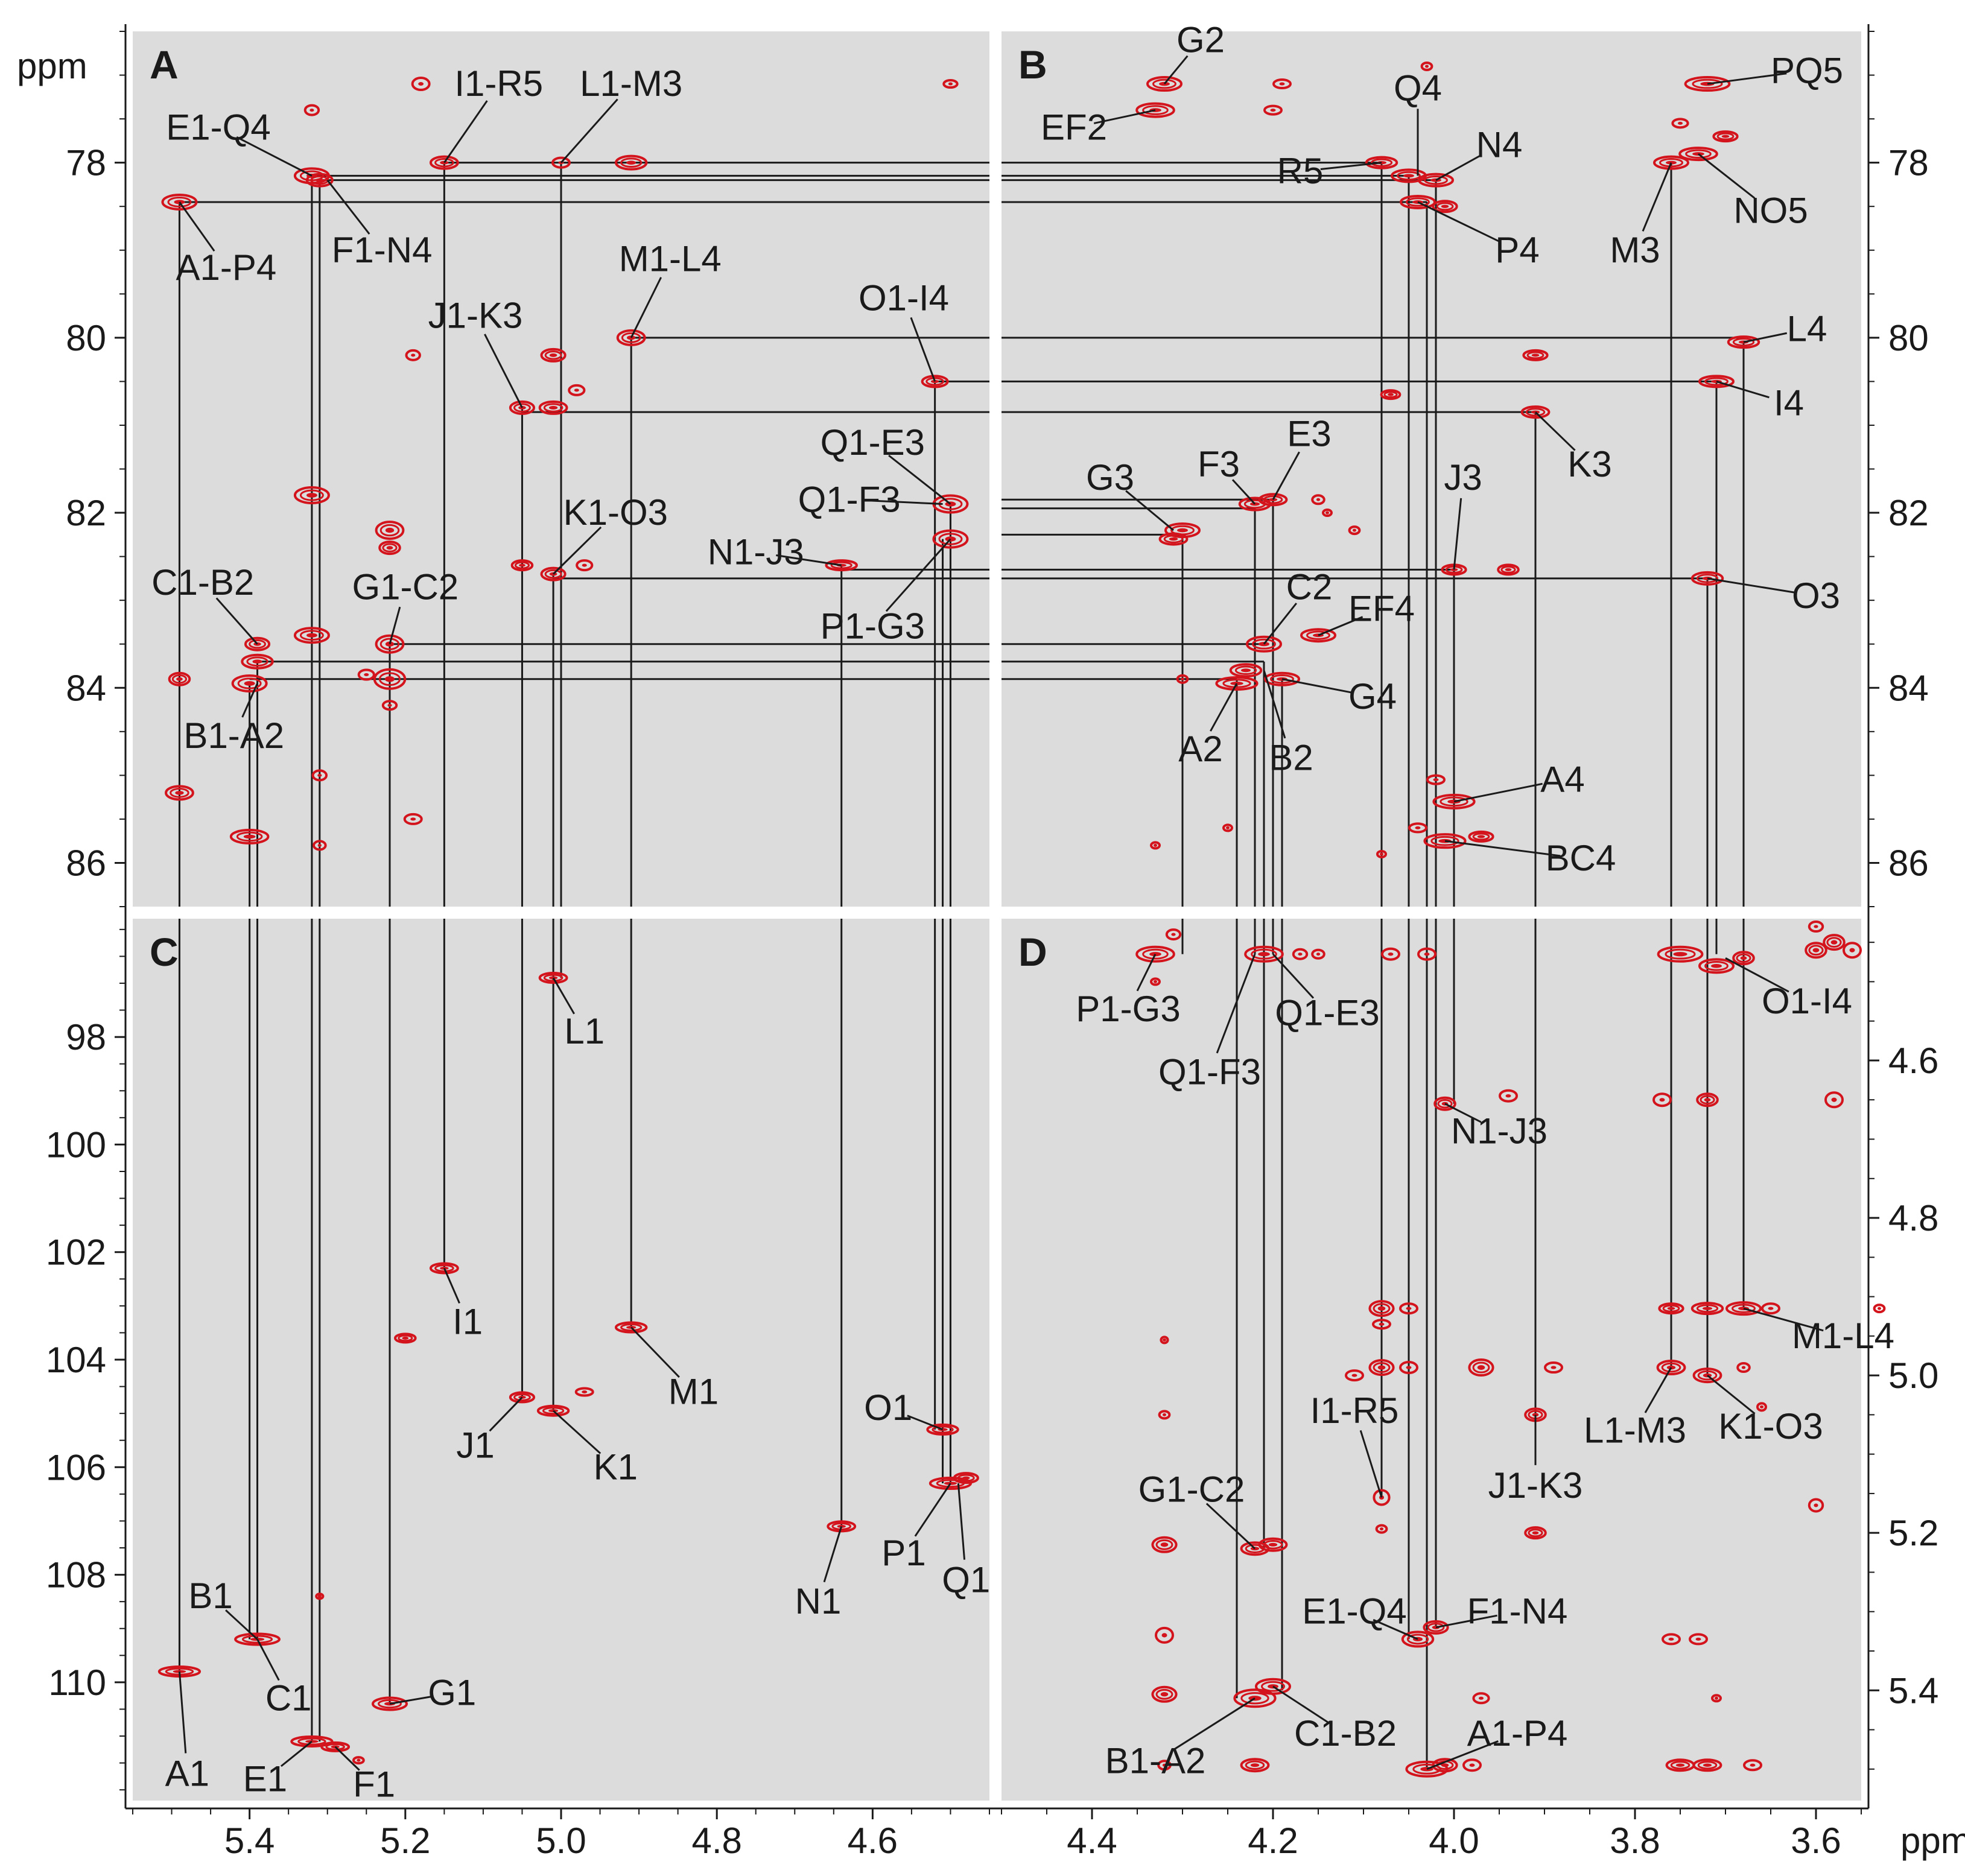 This screenshot has height=1876, width=1965. What do you see at coordinates (1589, 464) in the screenshot?
I see `annotation-label: K3` at bounding box center [1589, 464].